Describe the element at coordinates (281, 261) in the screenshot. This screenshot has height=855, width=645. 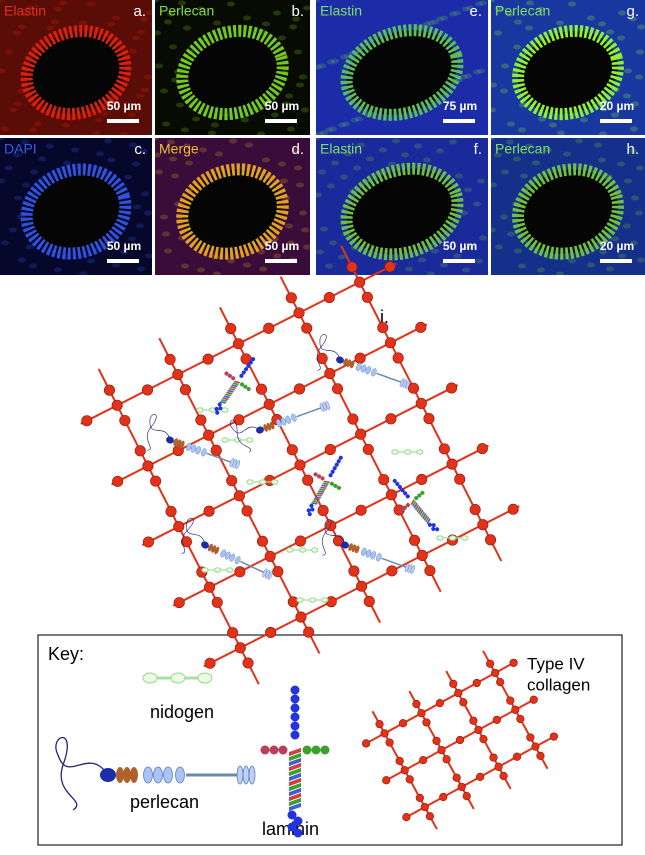
I see `scale-bar` at that location.